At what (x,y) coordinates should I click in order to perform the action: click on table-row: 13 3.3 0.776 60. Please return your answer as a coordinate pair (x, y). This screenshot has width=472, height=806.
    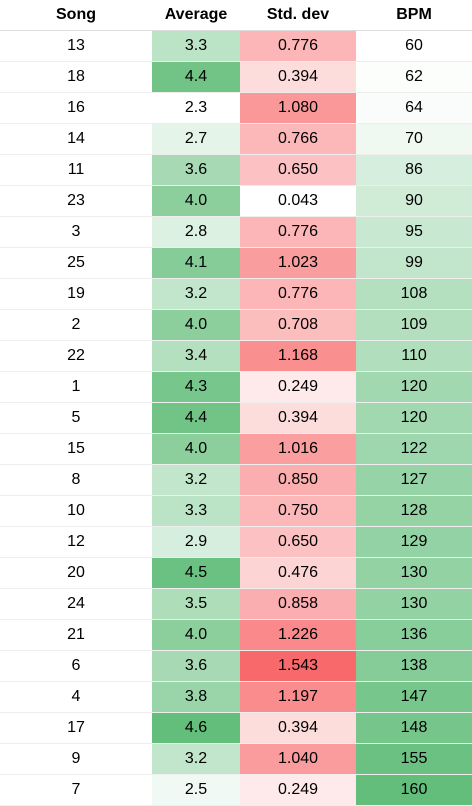
    Looking at the image, I should click on (236, 46).